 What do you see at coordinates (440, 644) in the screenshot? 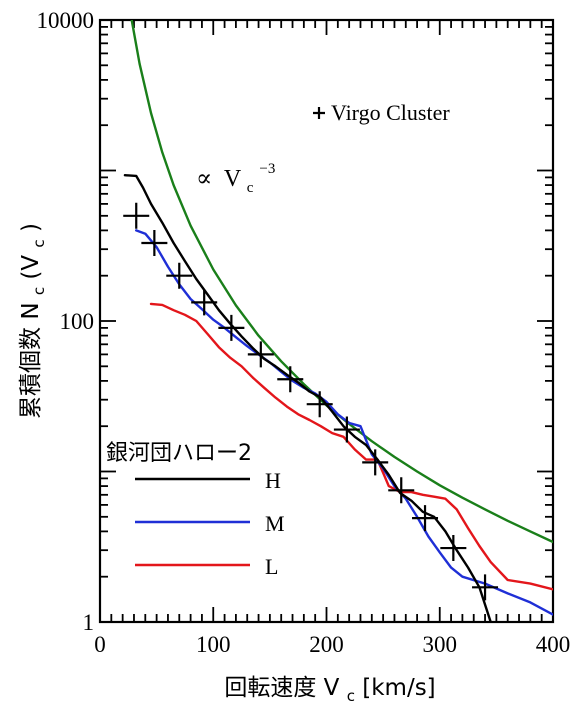
I see `x-tick-label: 300` at bounding box center [440, 644].